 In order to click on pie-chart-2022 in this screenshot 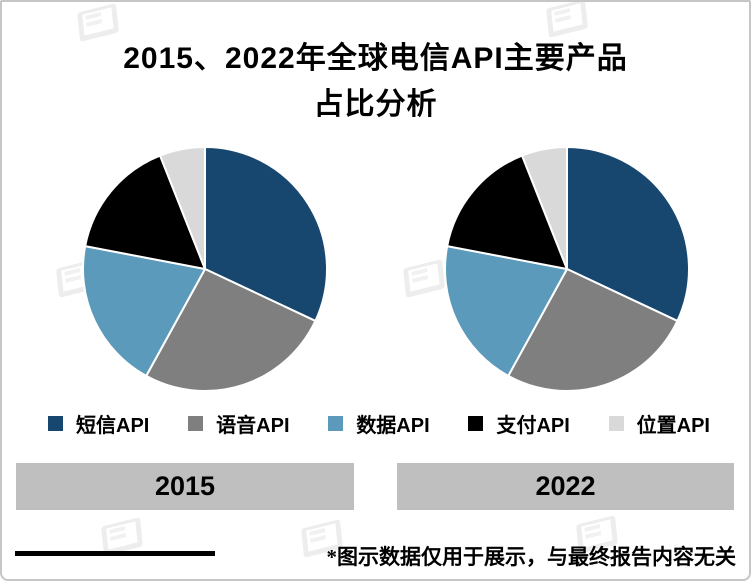, I will do `click(567, 269)`.